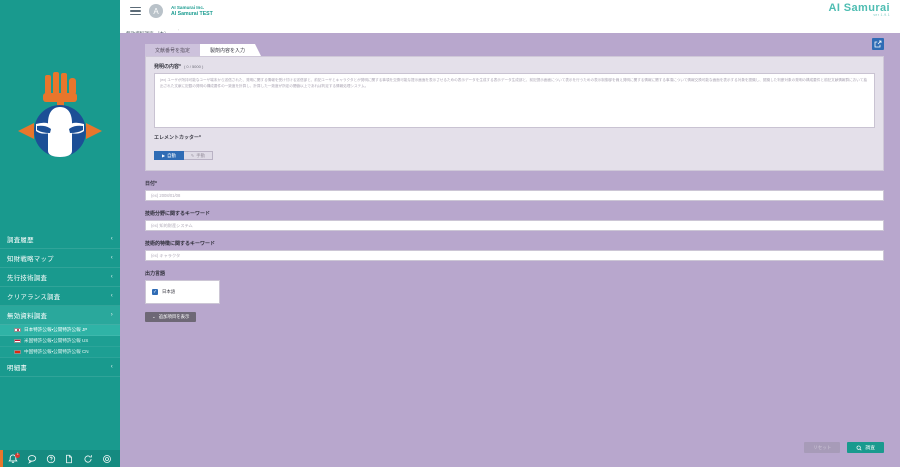  Describe the element at coordinates (60, 367) in the screenshot. I see `sidebar-item-5: 明細書 ‹` at that location.